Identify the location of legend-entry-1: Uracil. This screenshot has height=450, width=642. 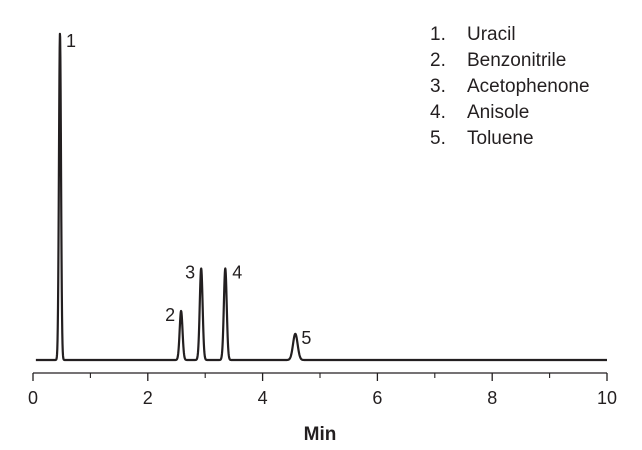
(491, 34).